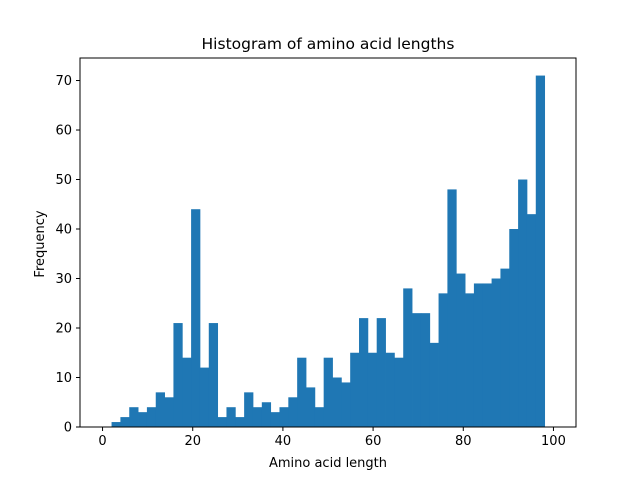 This screenshot has height=480, width=640. What do you see at coordinates (102, 441) in the screenshot?
I see `x-tick-label: 0` at bounding box center [102, 441].